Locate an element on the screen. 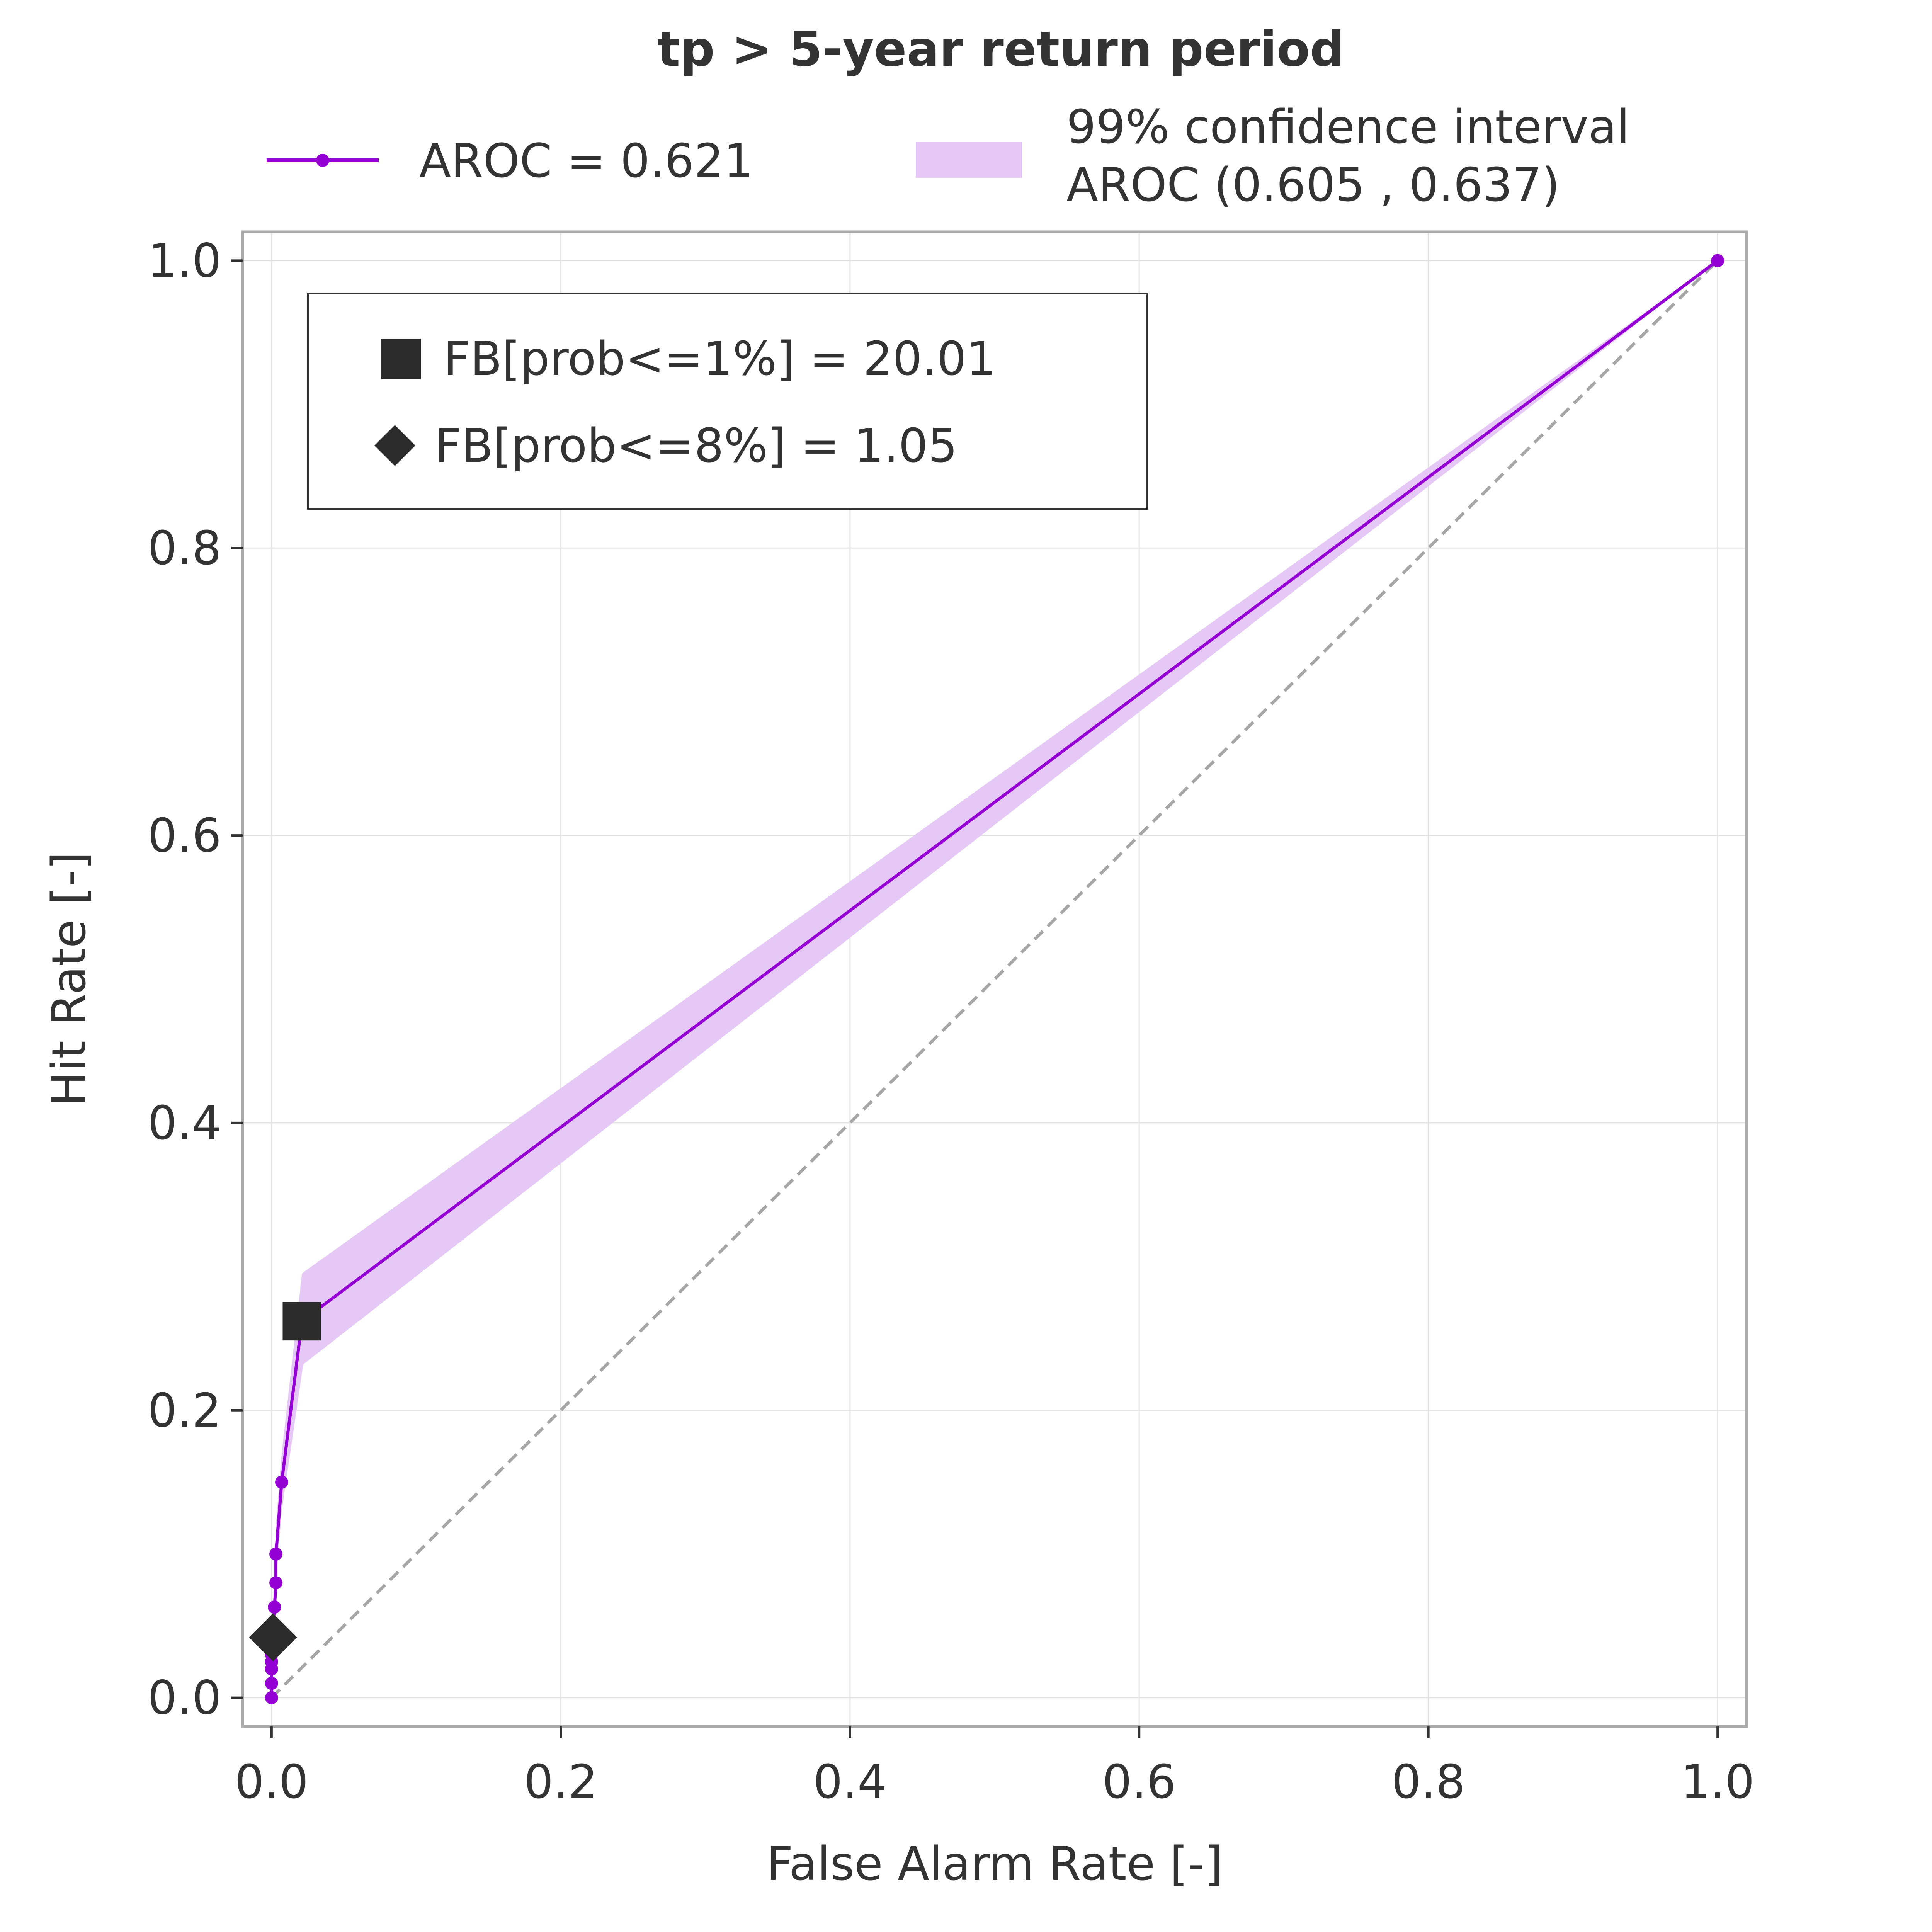 Image resolution: width=1932 pixels, height=1932 pixels. y-tick-label-4: 0.8 is located at coordinates (184, 549).